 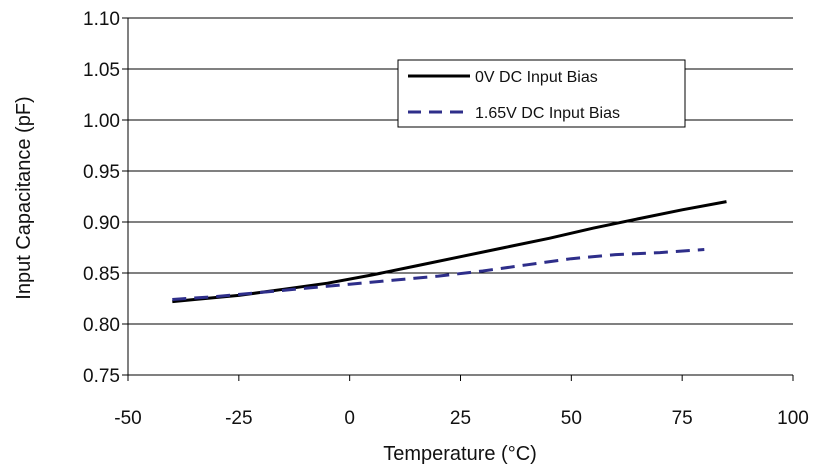 What do you see at coordinates (101, 274) in the screenshot?
I see `y-tick-label: 0.85` at bounding box center [101, 274].